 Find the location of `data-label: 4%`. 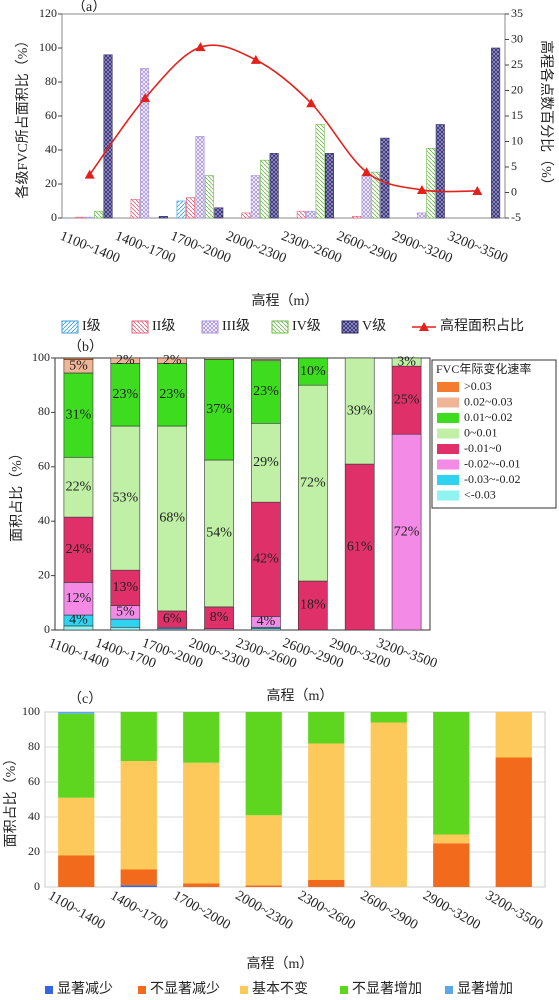

data-label: 4% is located at coordinates (78, 620).